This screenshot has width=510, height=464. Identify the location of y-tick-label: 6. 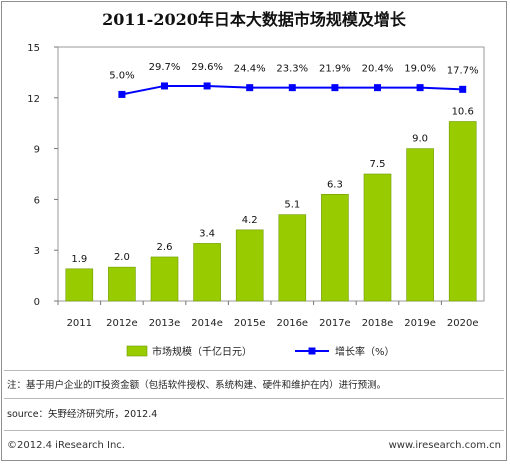
(37, 200).